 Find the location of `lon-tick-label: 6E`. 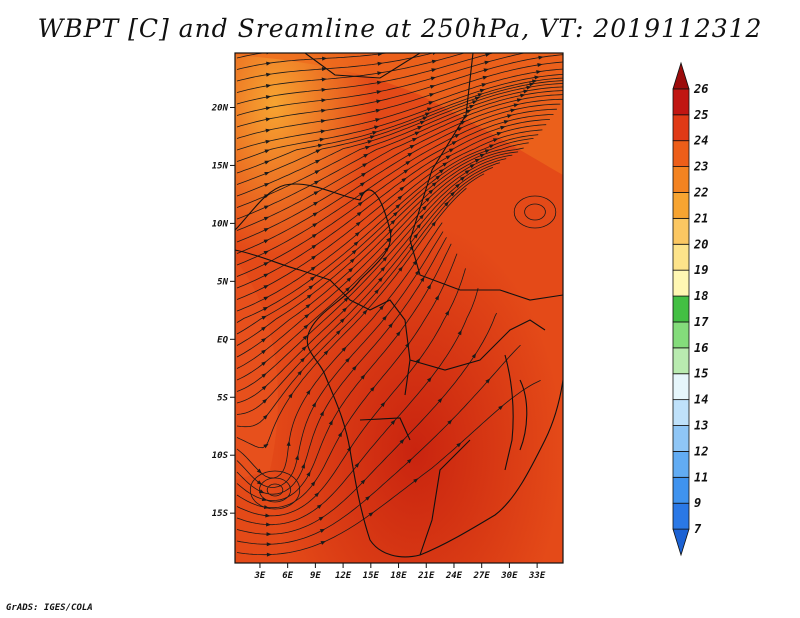

lon-tick-label: 6E is located at coordinates (287, 576).